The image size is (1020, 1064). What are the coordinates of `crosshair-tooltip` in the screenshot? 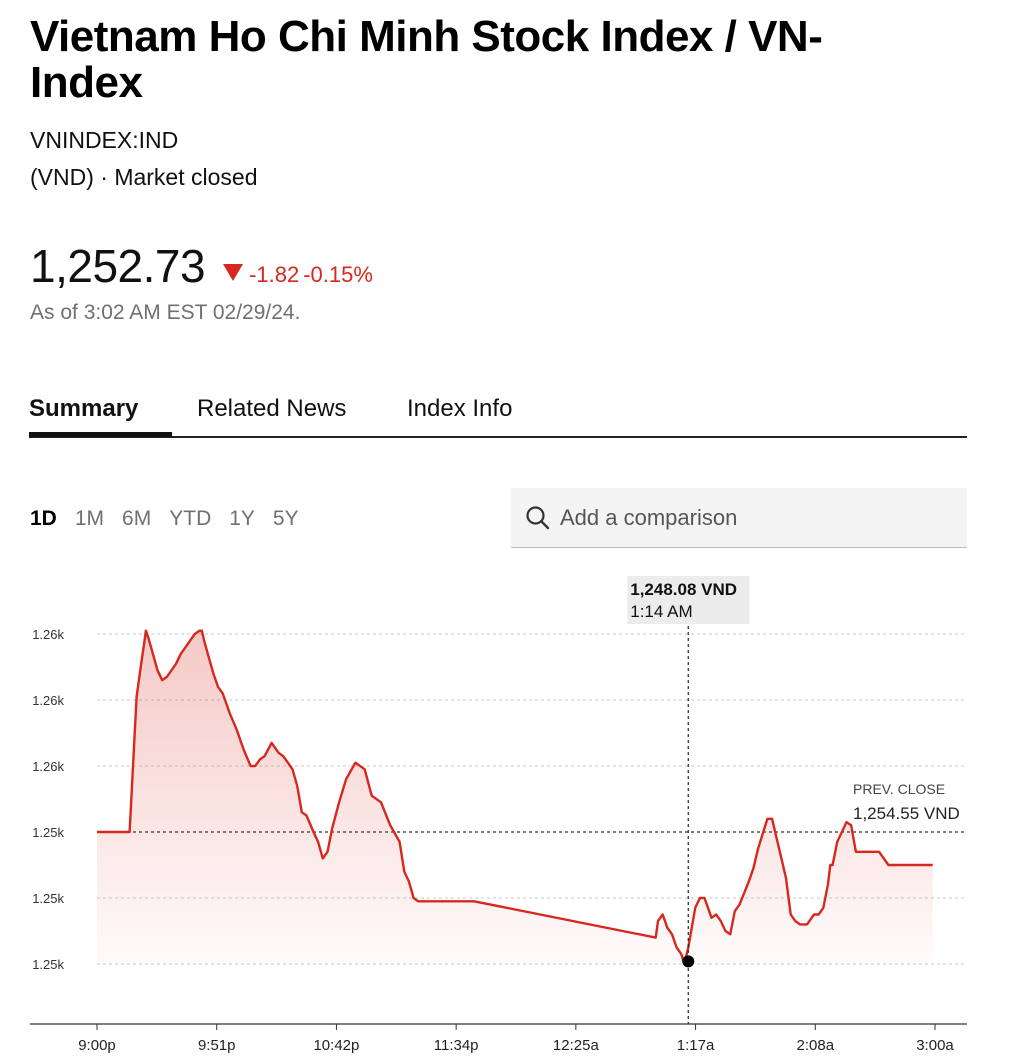 It's located at (688, 600).